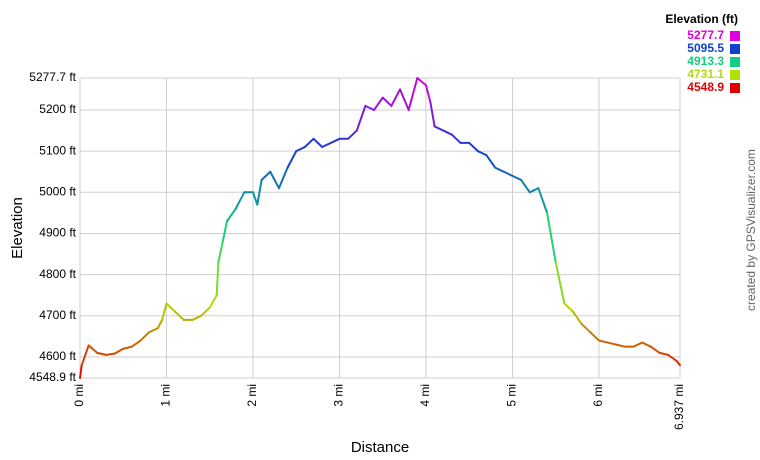 Image resolution: width=760 pixels, height=460 pixels. What do you see at coordinates (705, 61) in the screenshot?
I see `legend-value: 4913.3` at bounding box center [705, 61].